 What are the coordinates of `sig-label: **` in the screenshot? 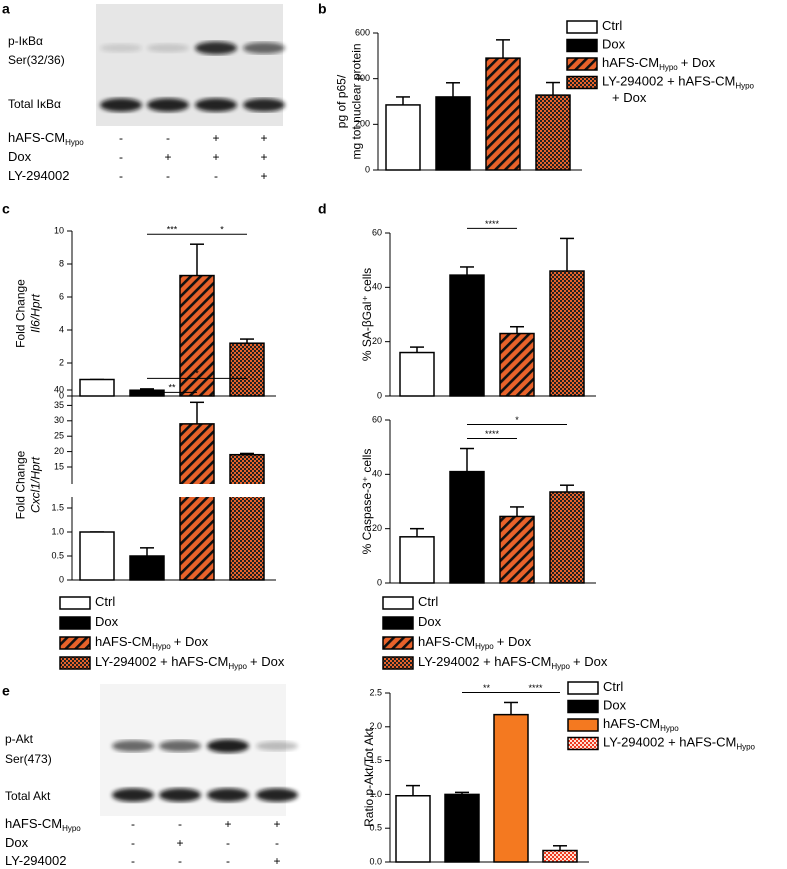 It's located at (487, 688).